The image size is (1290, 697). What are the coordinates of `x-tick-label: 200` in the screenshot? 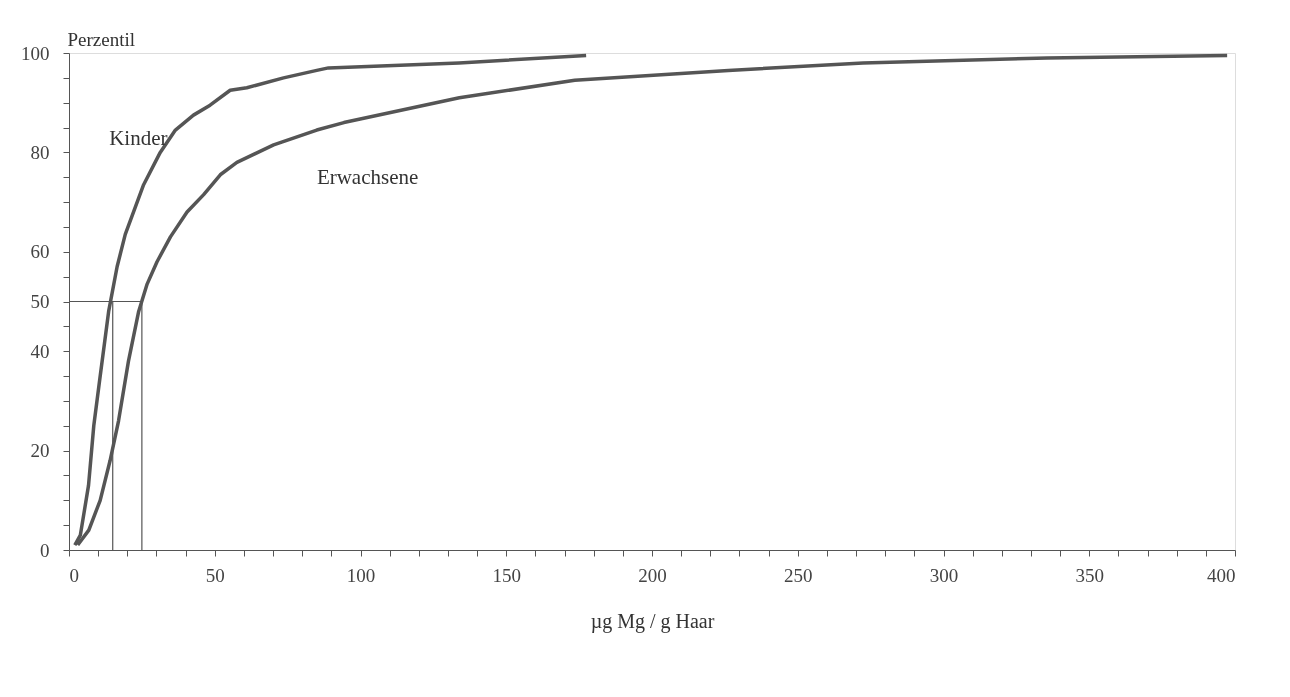 It's located at (652, 575).